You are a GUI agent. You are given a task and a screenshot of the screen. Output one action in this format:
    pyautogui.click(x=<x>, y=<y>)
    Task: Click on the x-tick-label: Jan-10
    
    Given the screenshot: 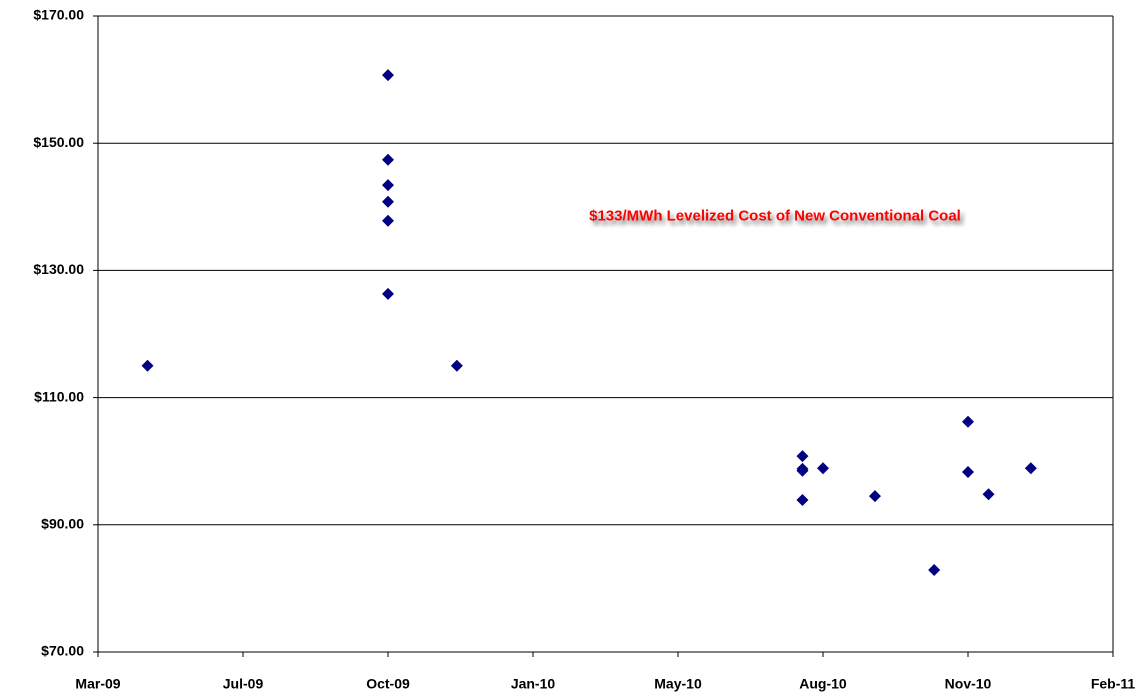 What is the action you would take?
    pyautogui.click(x=533, y=684)
    